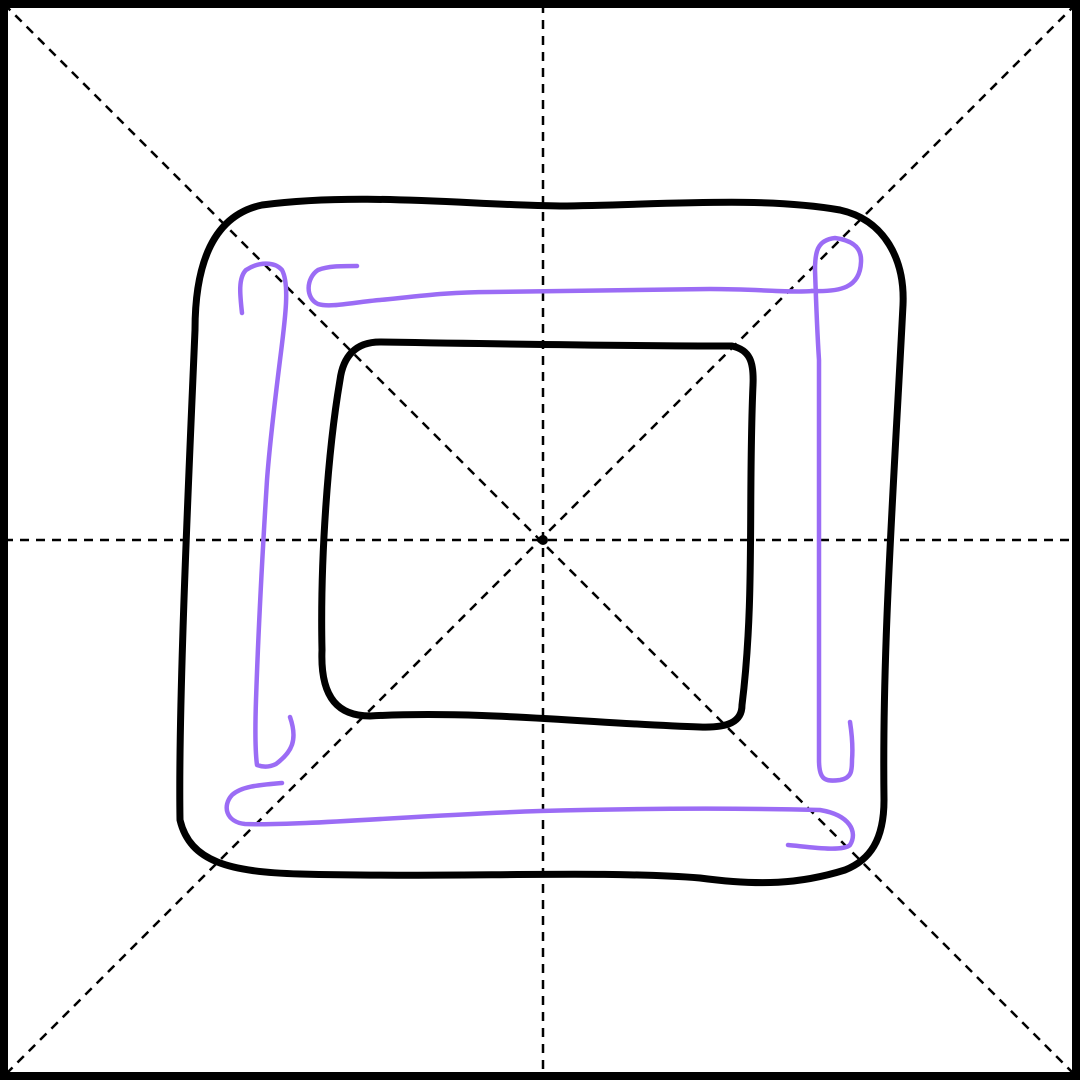  What do you see at coordinates (836, 509) in the screenshot?
I see `right-vertical-stroke` at bounding box center [836, 509].